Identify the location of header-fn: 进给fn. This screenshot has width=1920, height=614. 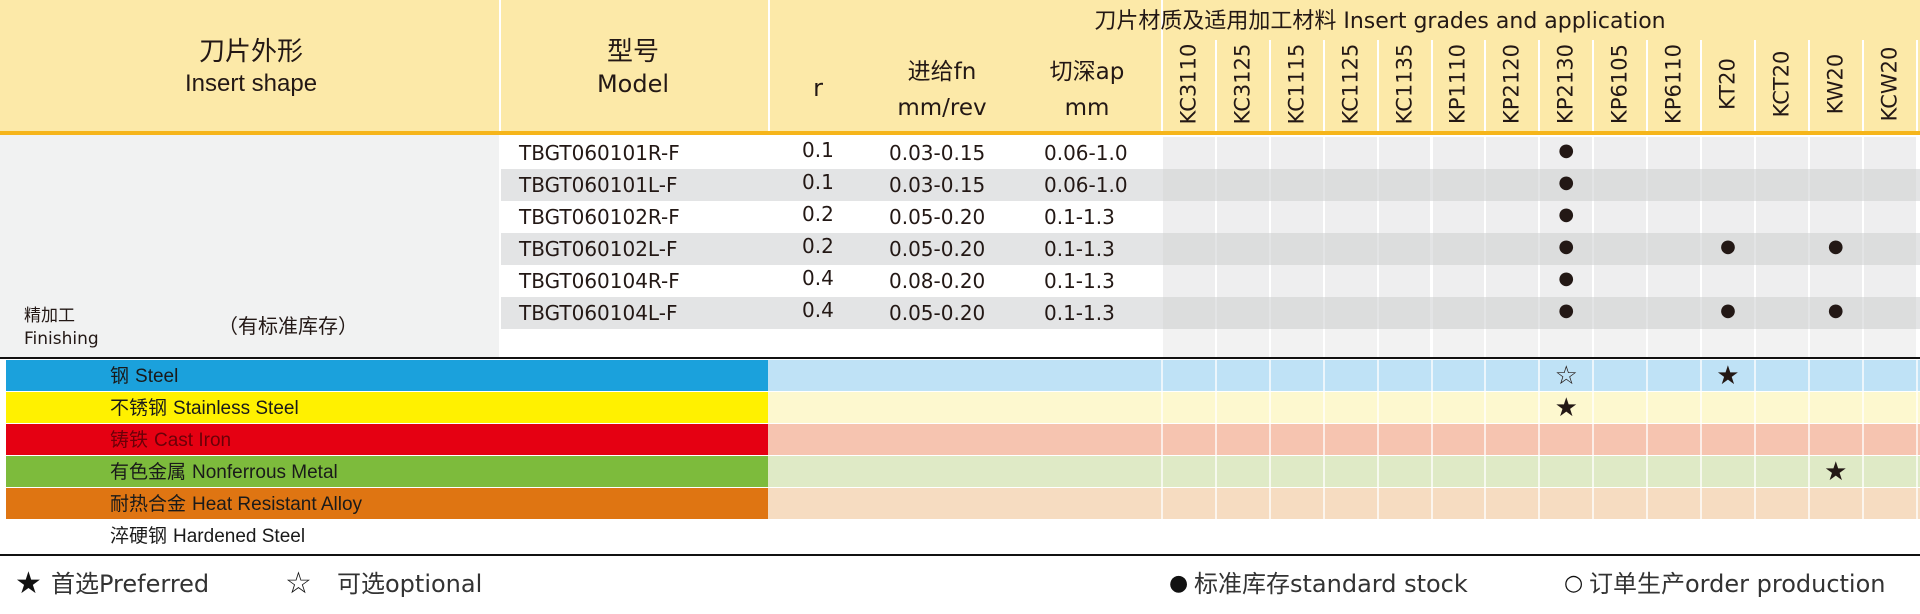
(942, 71).